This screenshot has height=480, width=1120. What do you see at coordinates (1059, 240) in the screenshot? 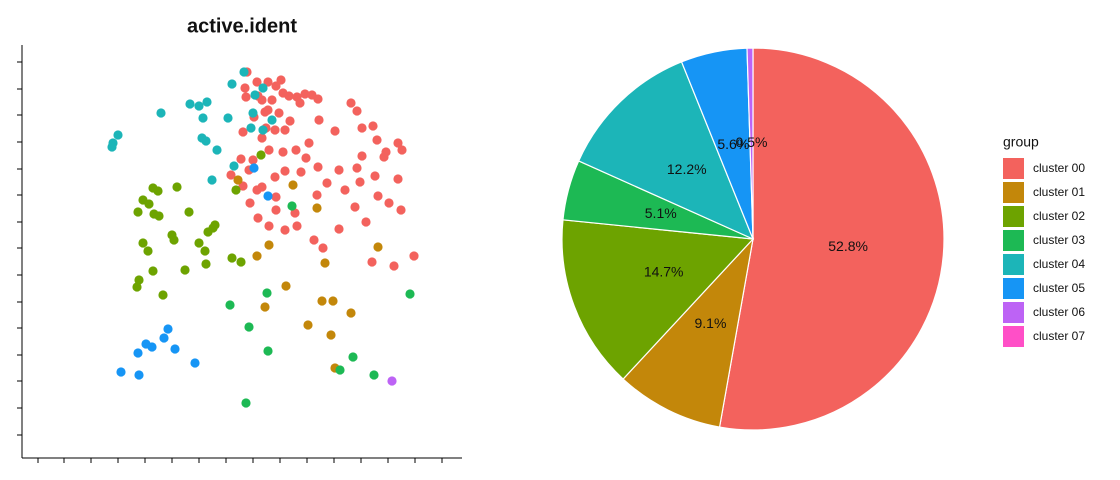
I see `legend-label: cluster 03` at bounding box center [1059, 240].